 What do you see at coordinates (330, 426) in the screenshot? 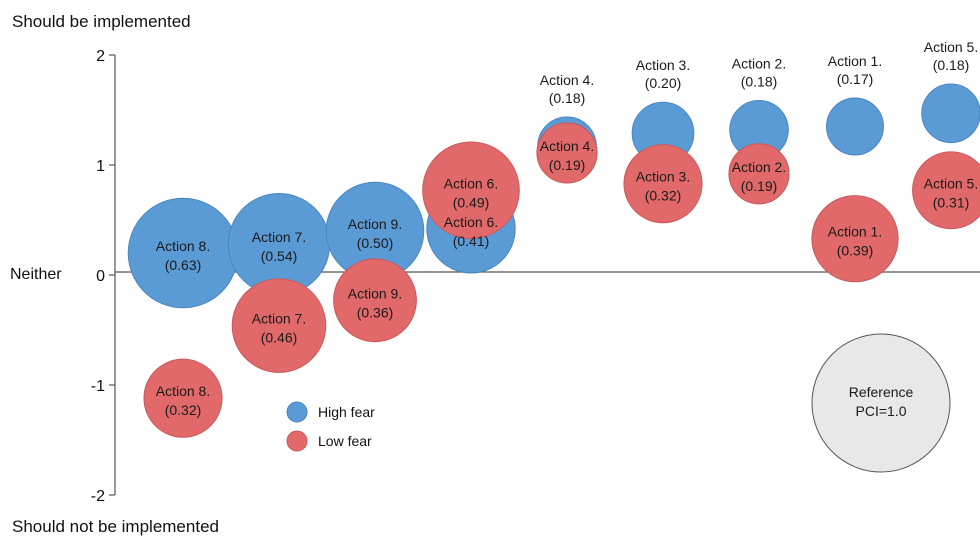
I see `legend: High fear Low fear` at bounding box center [330, 426].